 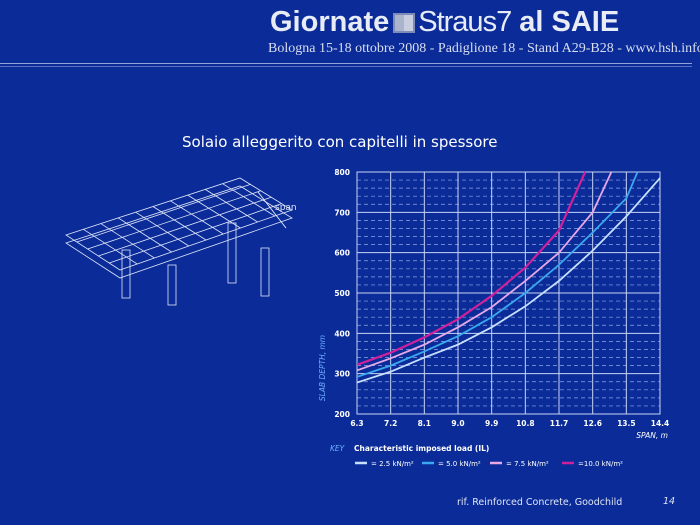 I want to click on y-axis-label: SLAB DEPTH, mm, so click(x=322, y=368).